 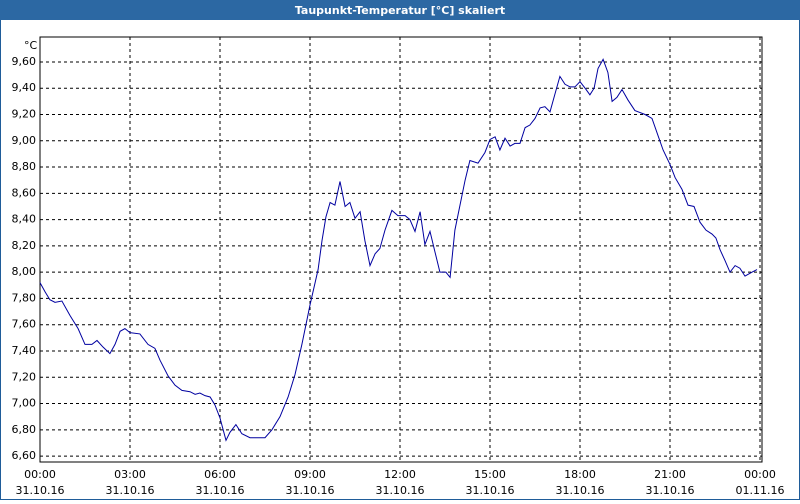 What do you see at coordinates (24, 140) in the screenshot?
I see `y-tick-label: 9,00` at bounding box center [24, 140].